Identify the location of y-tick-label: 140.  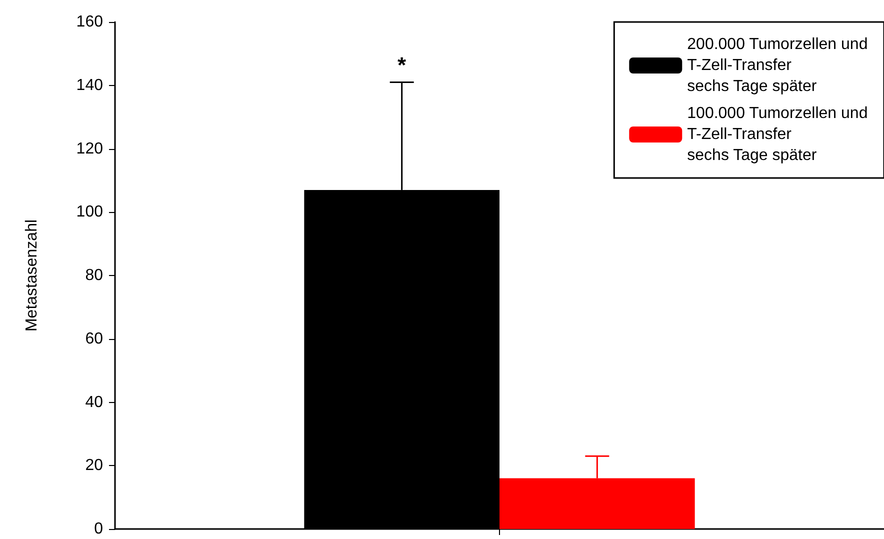
(90, 85).